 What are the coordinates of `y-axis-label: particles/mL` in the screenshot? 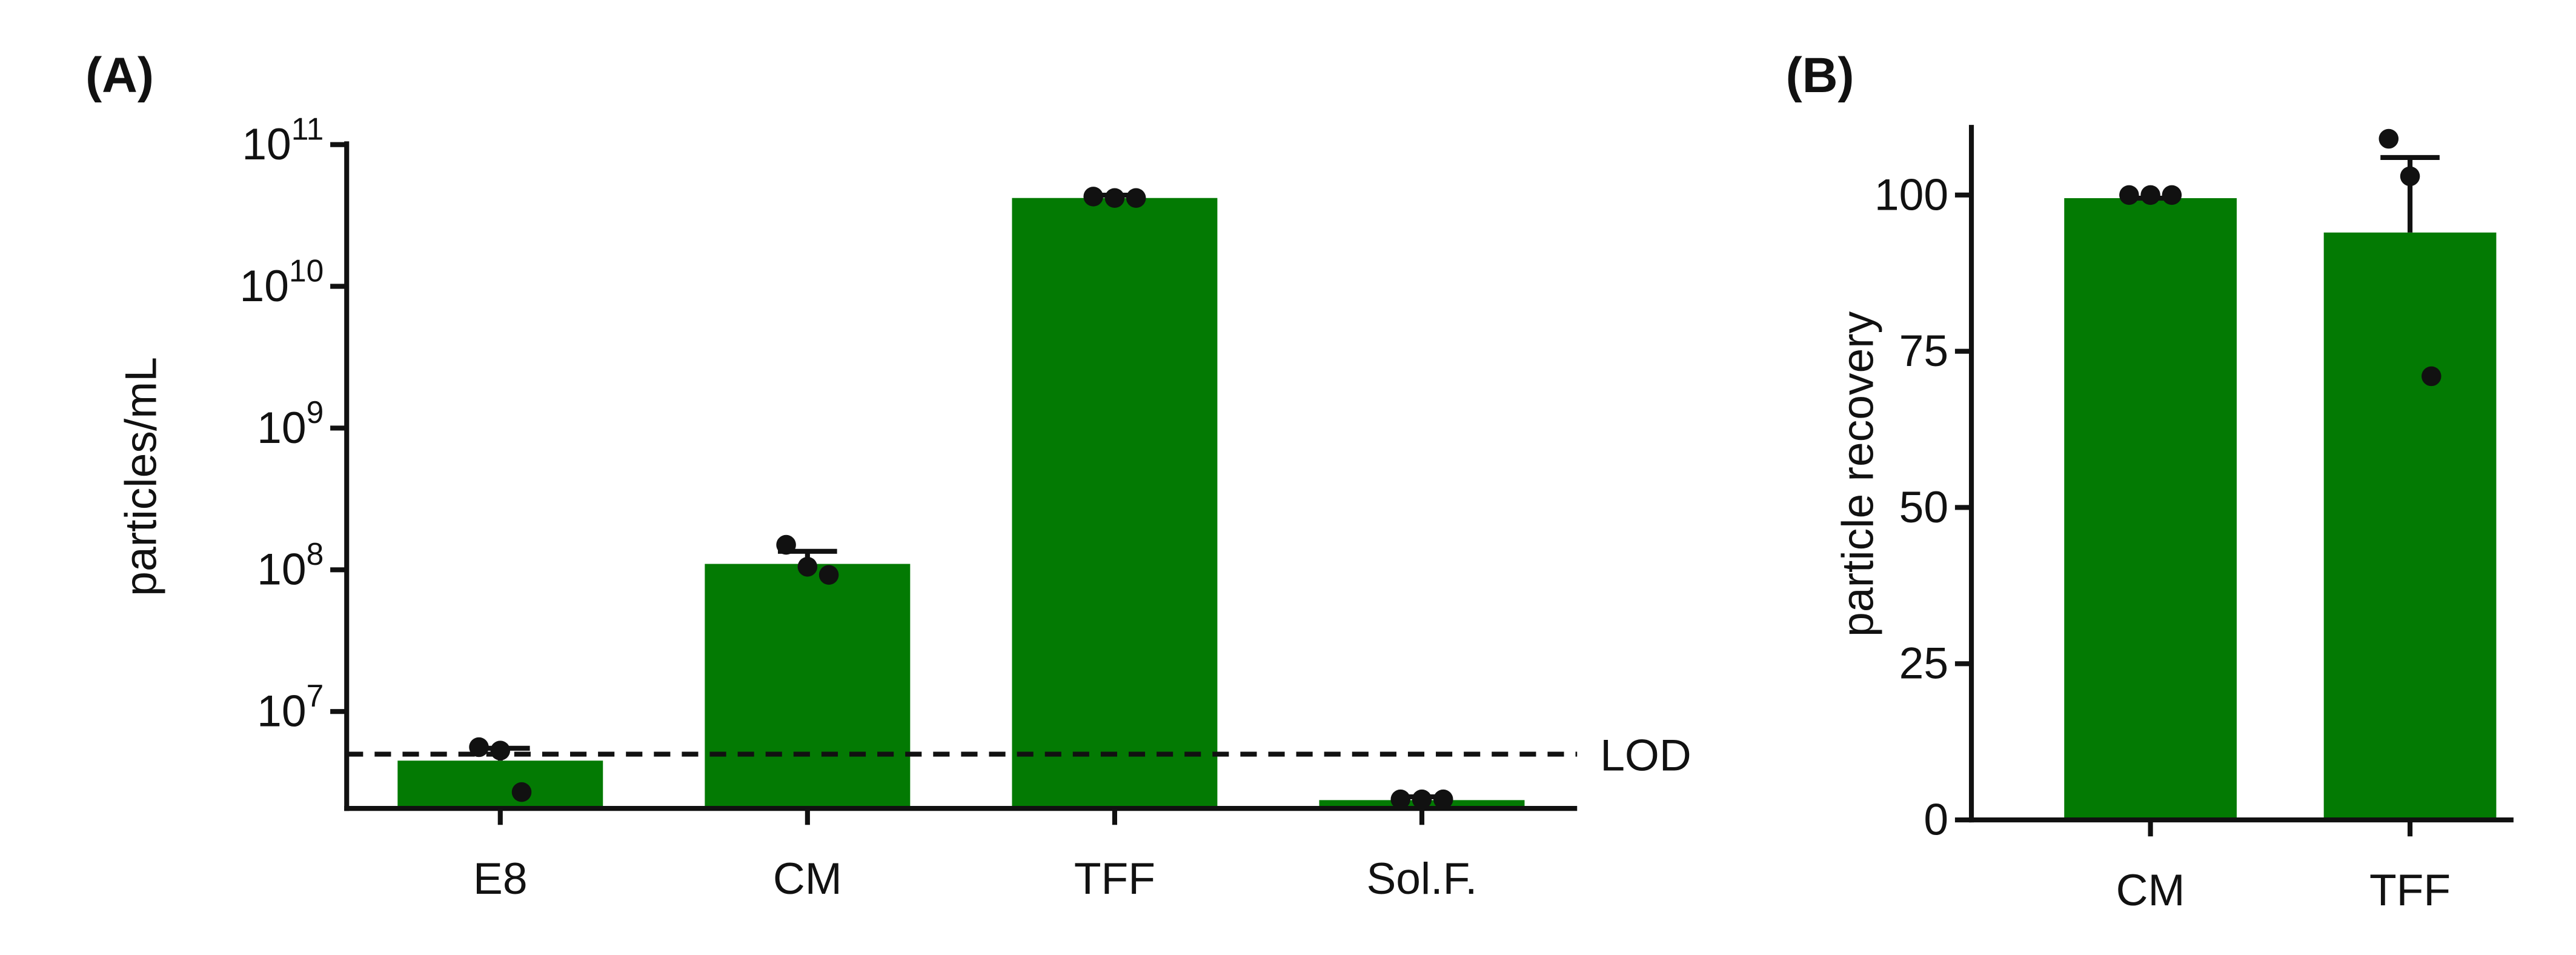 It's located at (141, 476).